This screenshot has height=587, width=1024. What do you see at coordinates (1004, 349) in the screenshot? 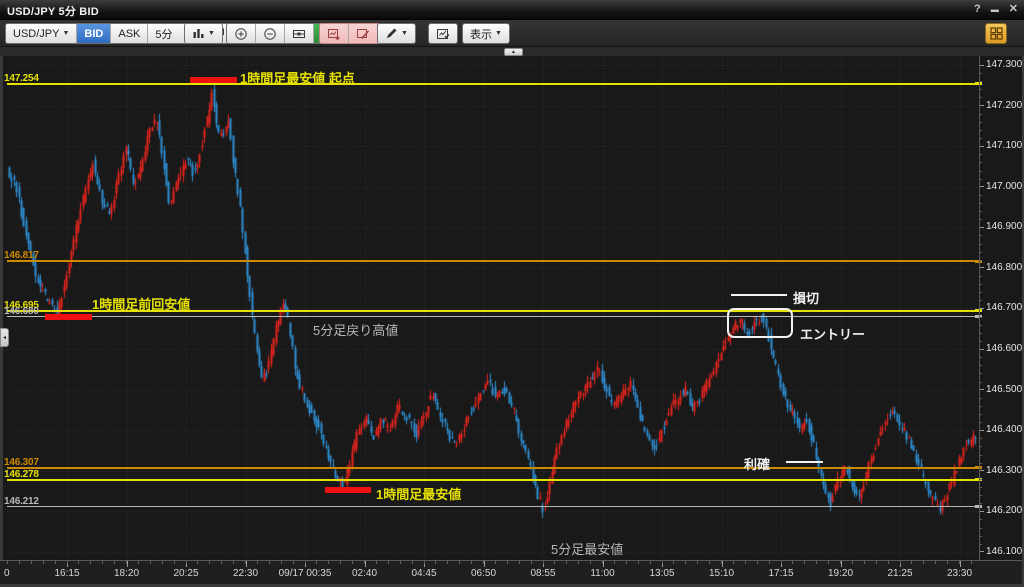
I see `price-axis-label: 146.600` at bounding box center [1004, 349].